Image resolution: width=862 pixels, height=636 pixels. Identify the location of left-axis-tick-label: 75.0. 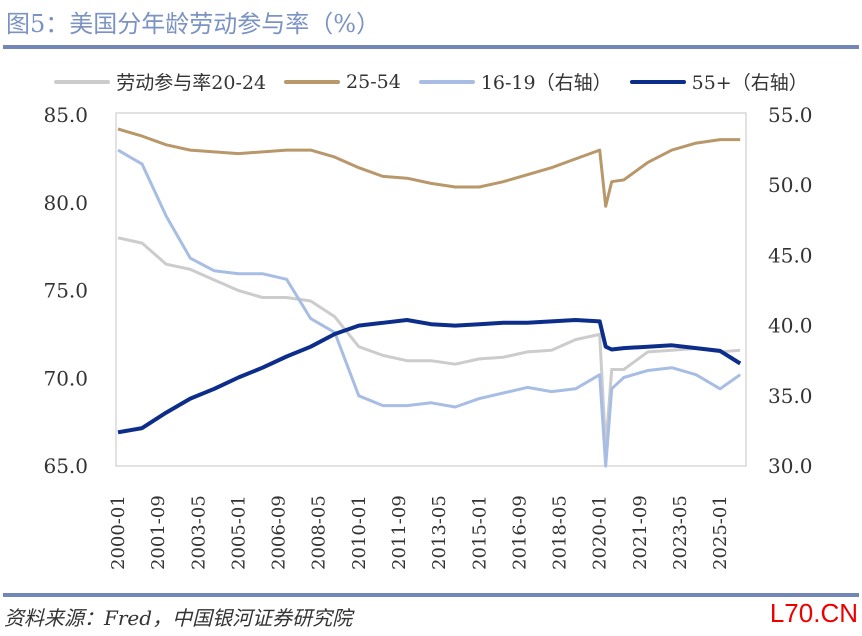
(65, 291).